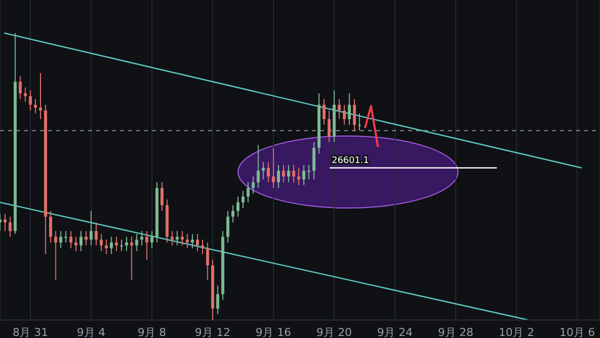  I want to click on x-tick-label: 9月 24, so click(395, 332).